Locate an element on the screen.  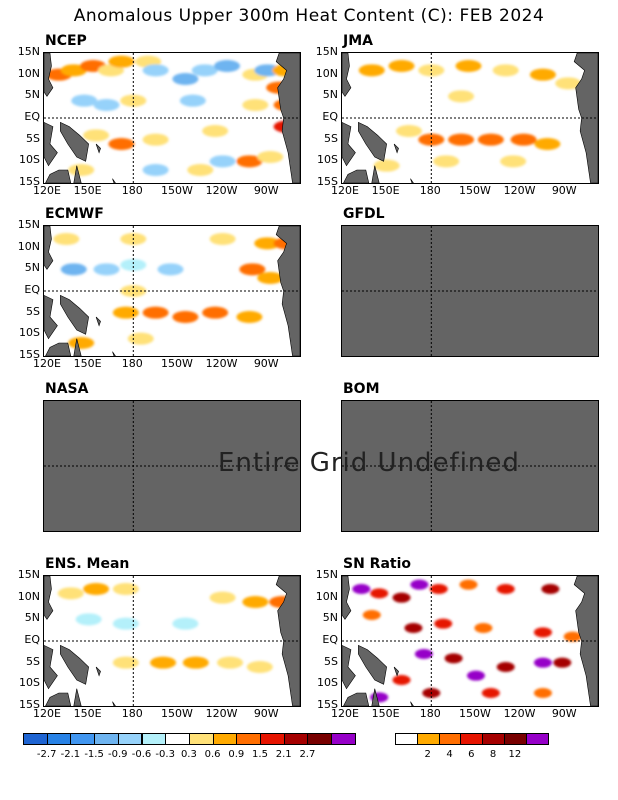
legend-label: -0.9 is located at coordinates (118, 754).